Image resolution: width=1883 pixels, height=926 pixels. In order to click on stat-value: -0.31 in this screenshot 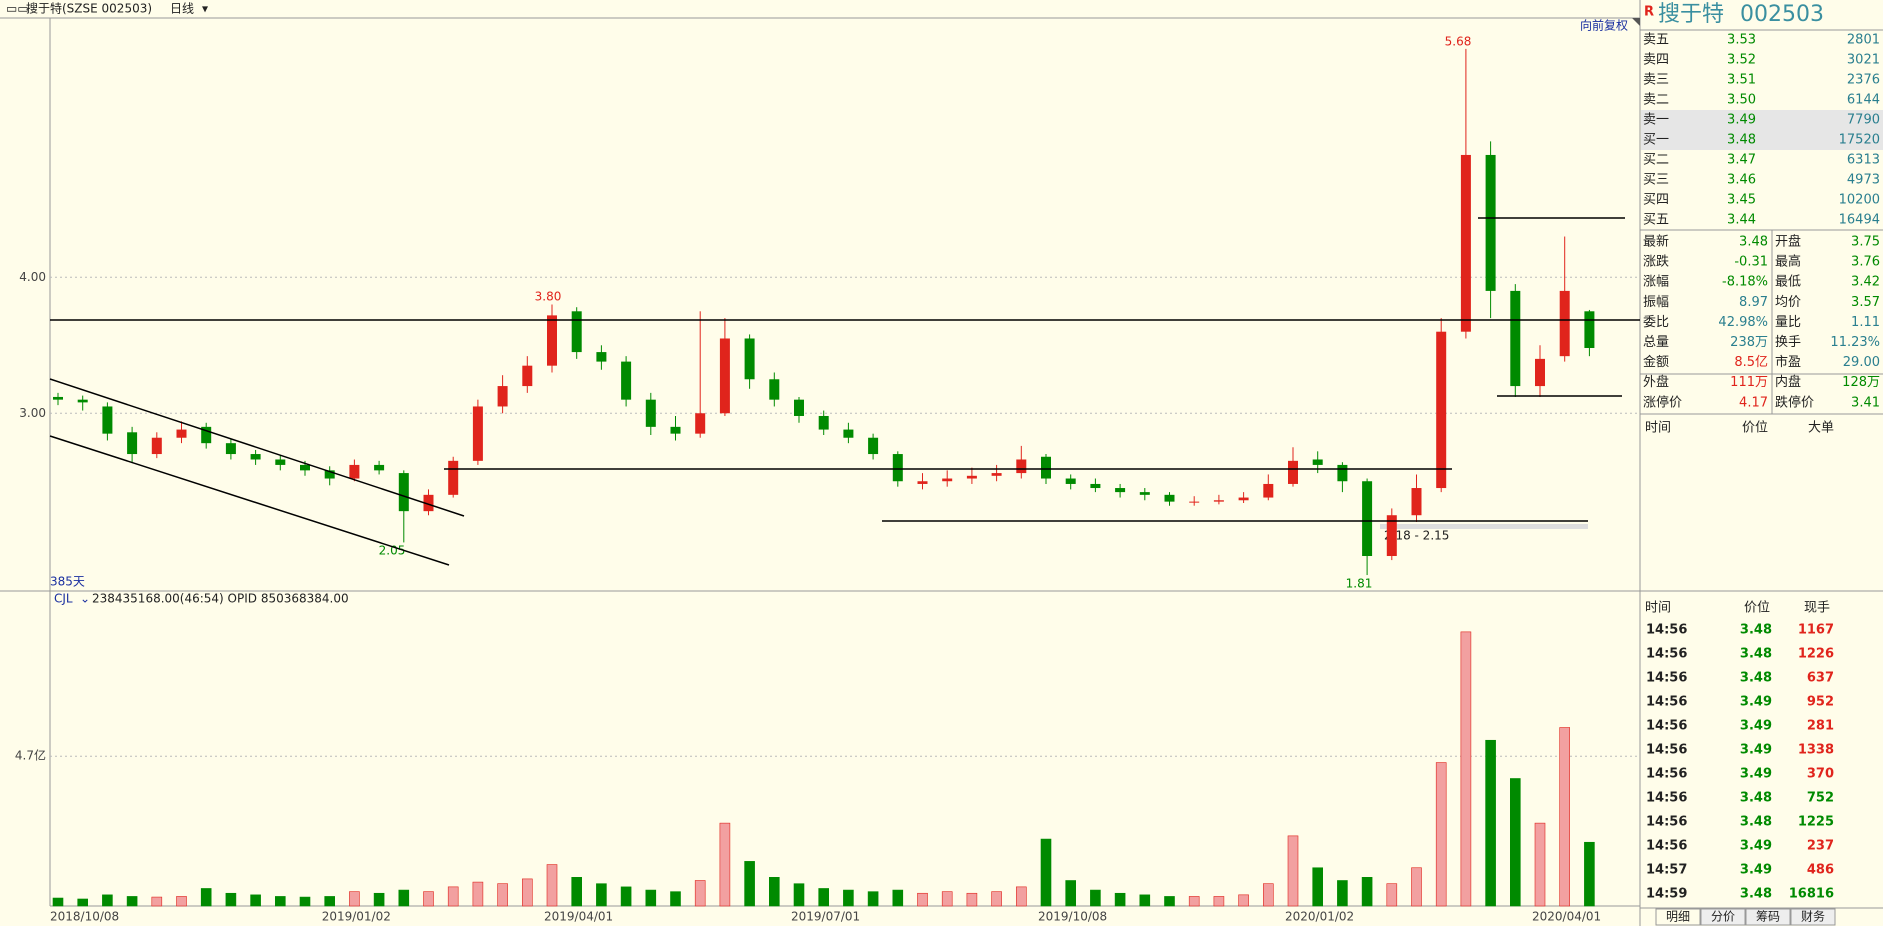, I will do `click(1751, 262)`.